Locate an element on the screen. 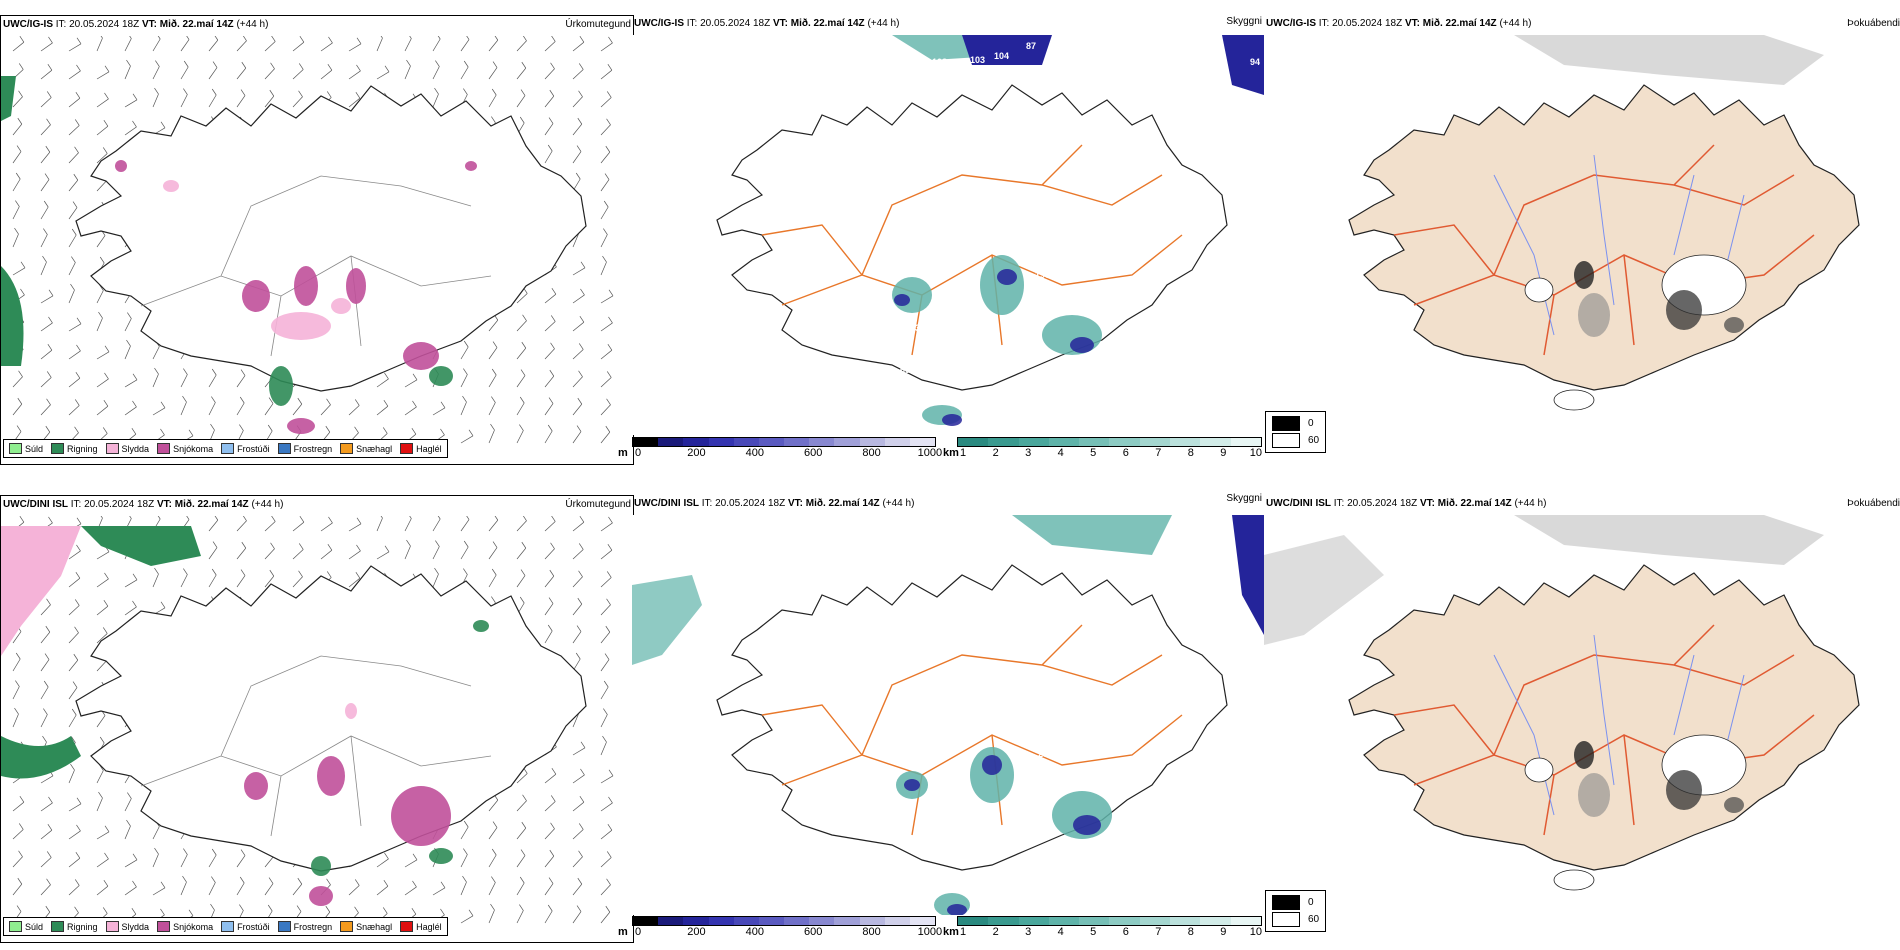 This screenshot has width=1900, height=950. precip-legend-item: Rigning is located at coordinates (74, 448).